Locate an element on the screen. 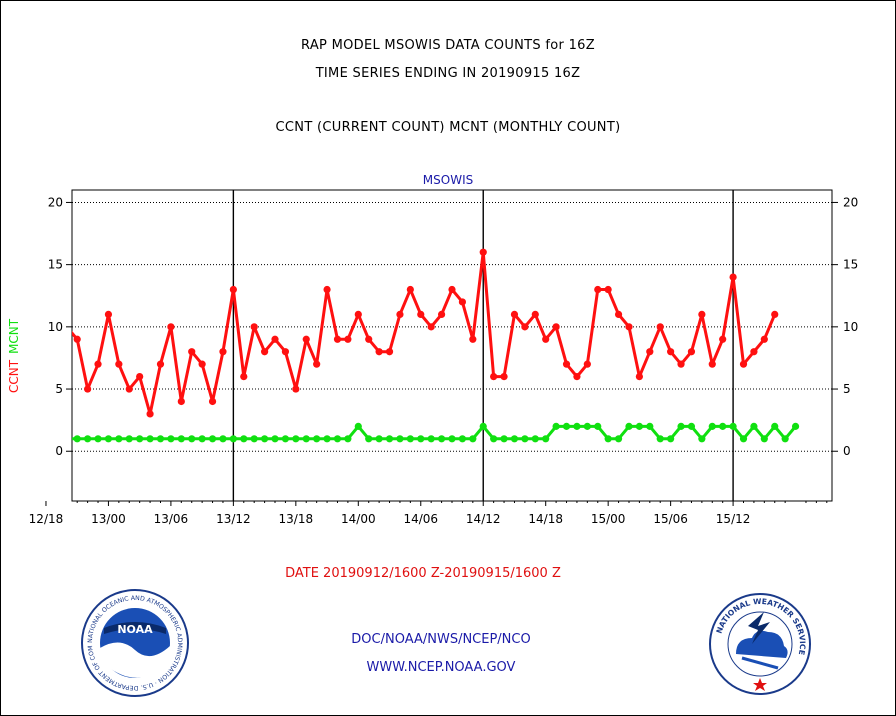 This screenshot has width=896, height=716. y-tick-label-left: 10 is located at coordinates (55, 327).